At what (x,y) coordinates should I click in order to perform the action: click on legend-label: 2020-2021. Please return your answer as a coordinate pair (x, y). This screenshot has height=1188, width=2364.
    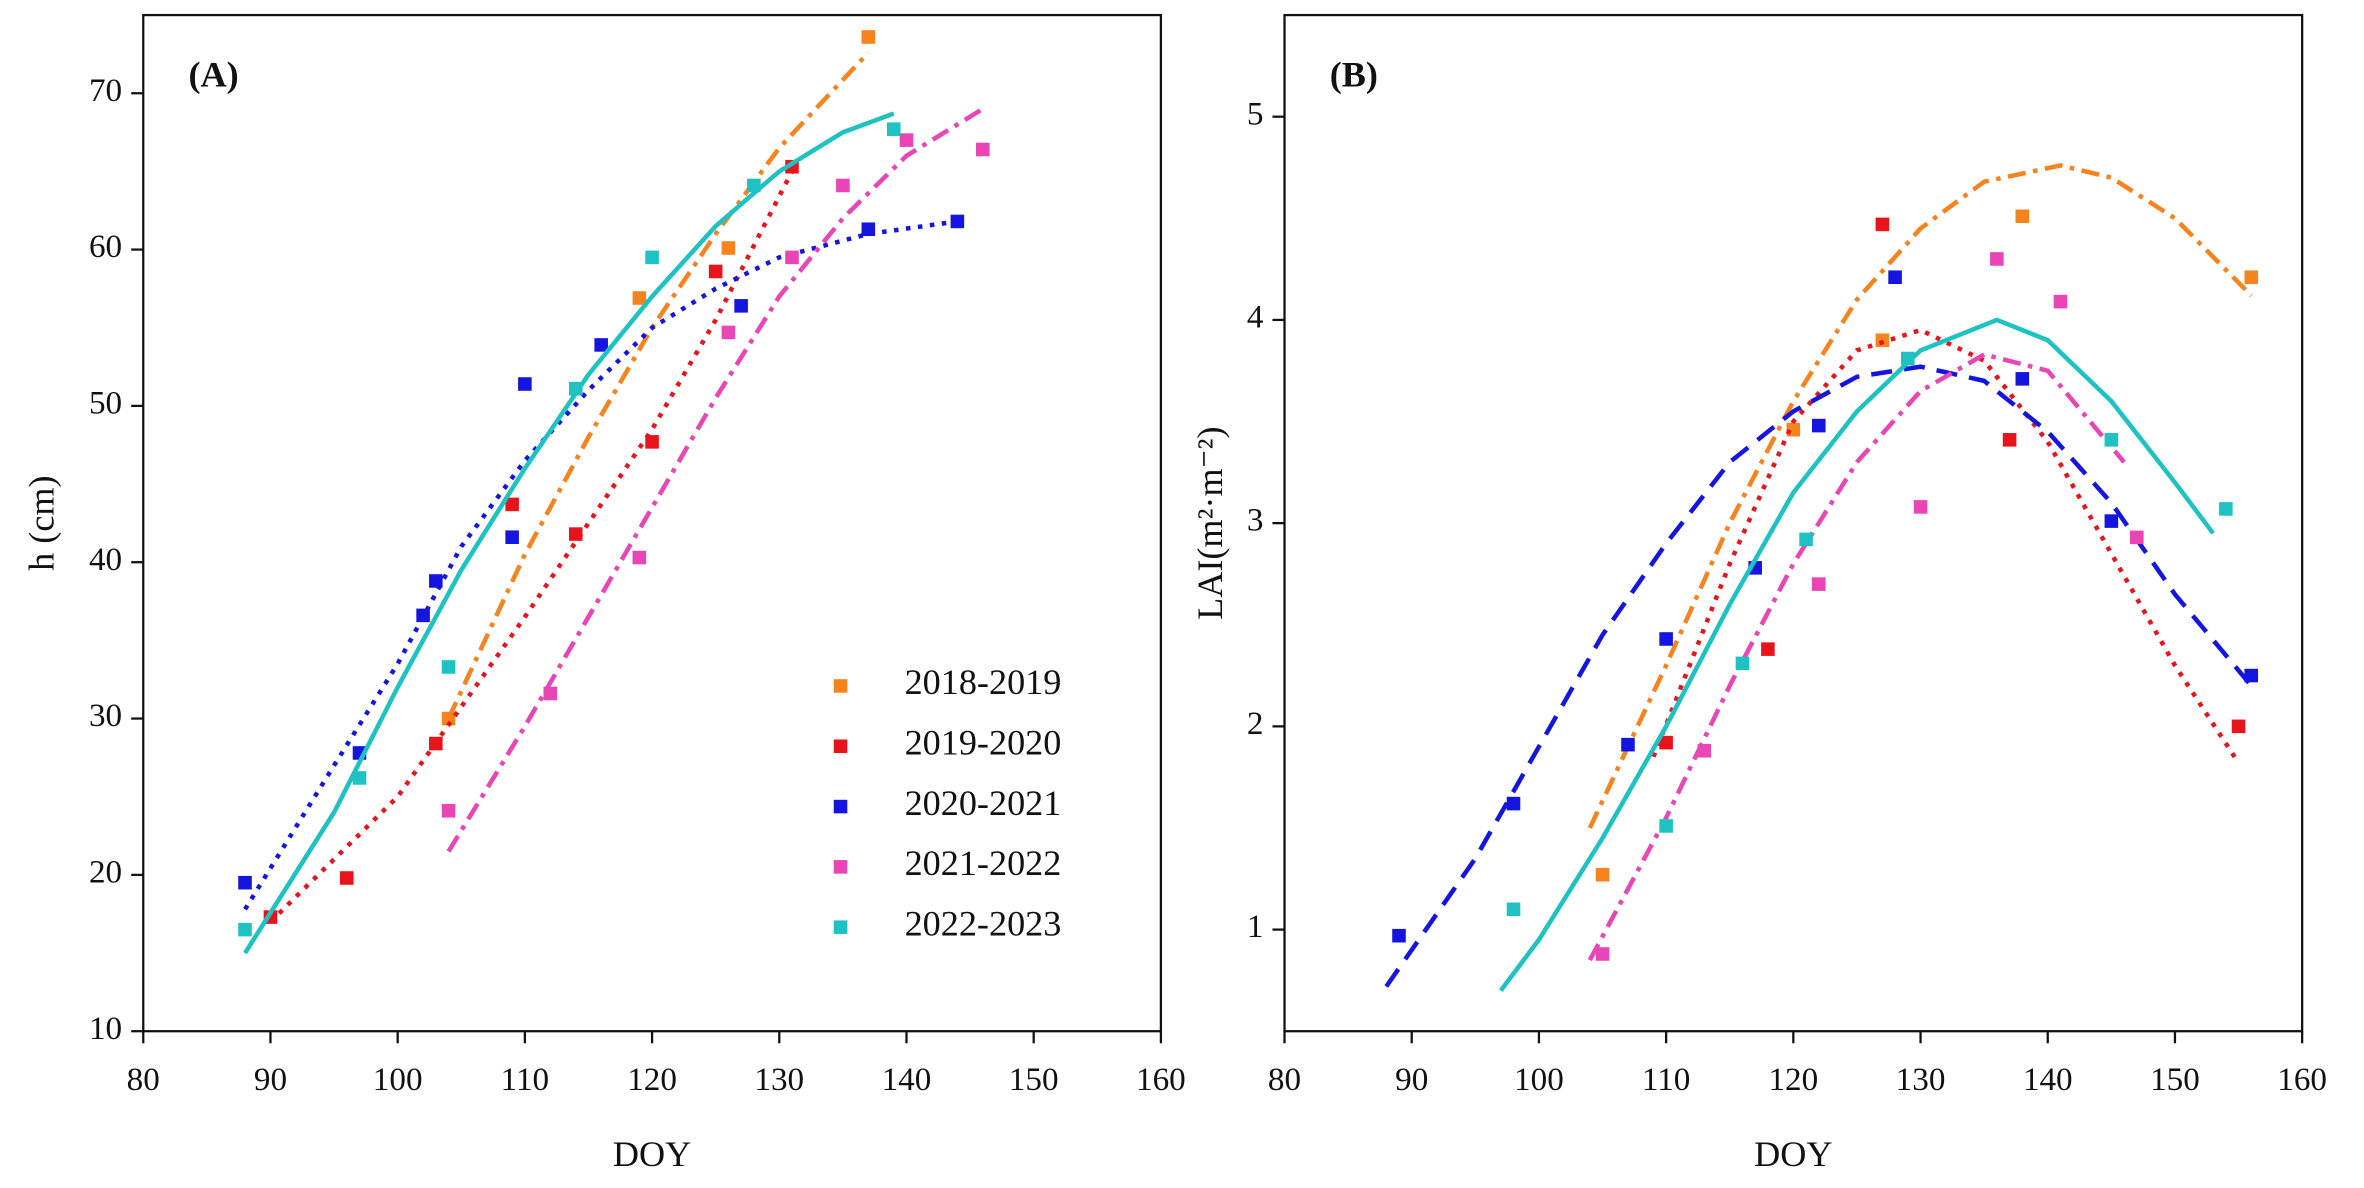
    Looking at the image, I should click on (983, 803).